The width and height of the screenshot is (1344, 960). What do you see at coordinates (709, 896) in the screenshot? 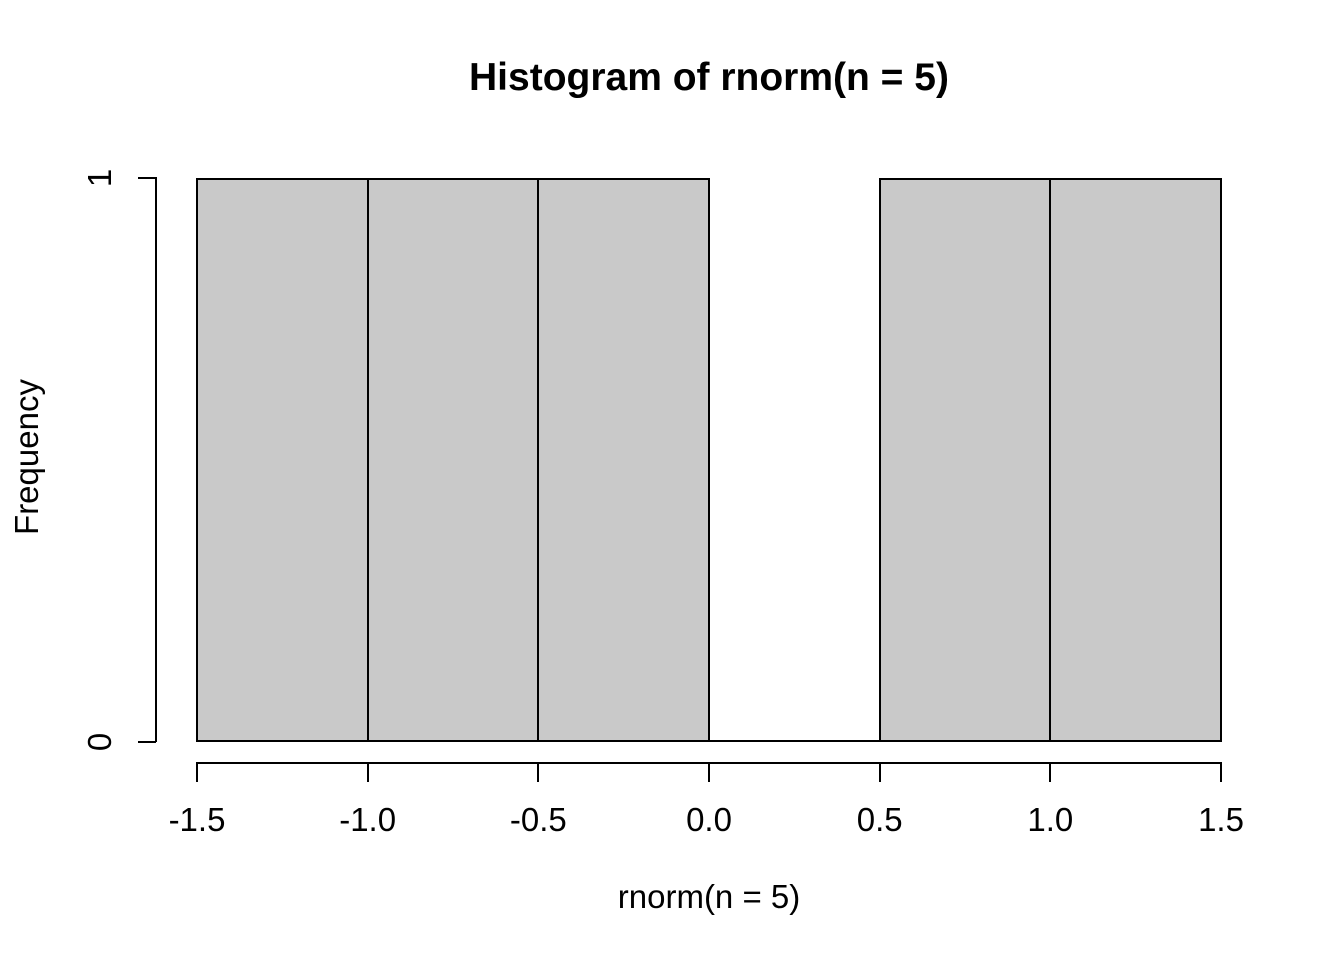
I see `x-axis-label: rnorm(n = 5)` at bounding box center [709, 896].